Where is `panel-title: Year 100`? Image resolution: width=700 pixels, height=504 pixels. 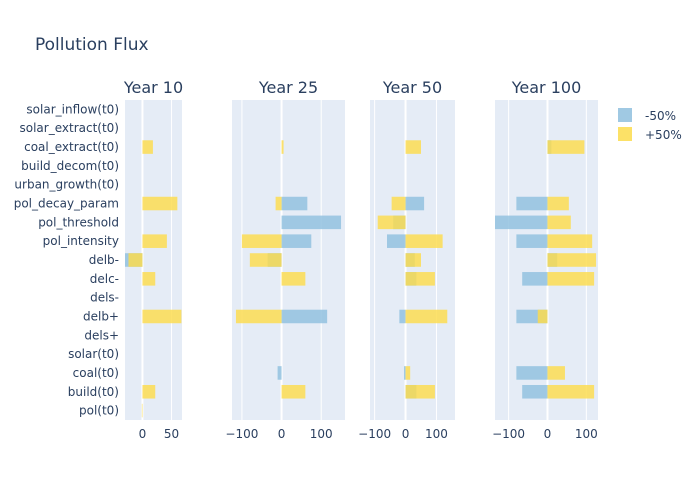
panel-title: Year 100 is located at coordinates (546, 87).